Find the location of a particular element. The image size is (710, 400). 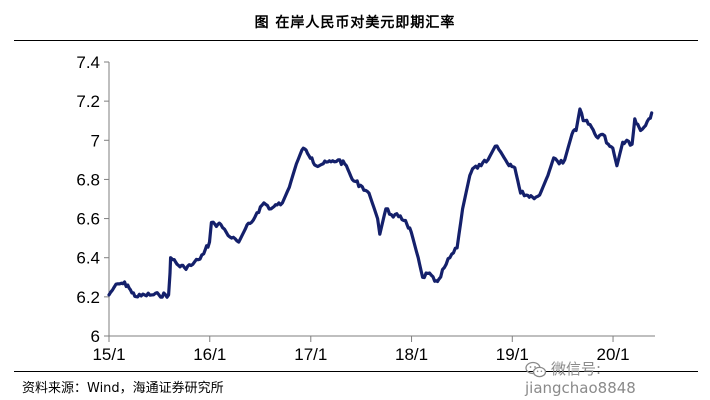

y-tick-label: 6.8 is located at coordinates (88, 179).